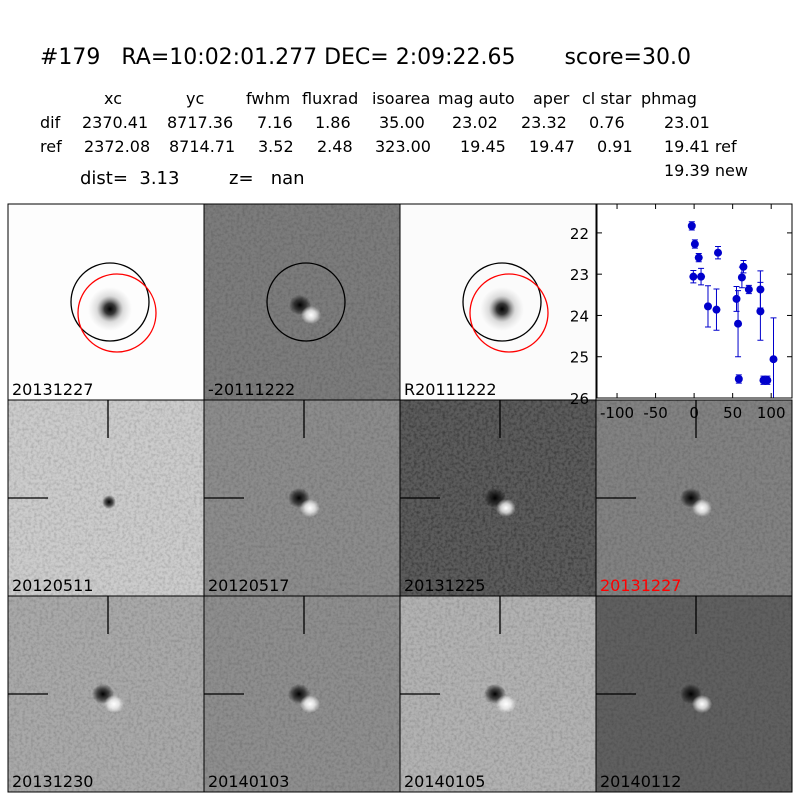 Image resolution: width=800 pixels, height=804 pixels. What do you see at coordinates (552, 146) in the screenshot?
I see `cell: 19.47` at bounding box center [552, 146].